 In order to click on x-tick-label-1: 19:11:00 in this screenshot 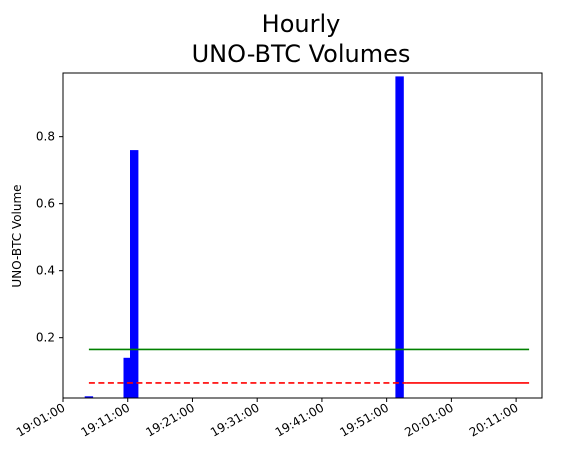, I will do `click(106, 419)`.